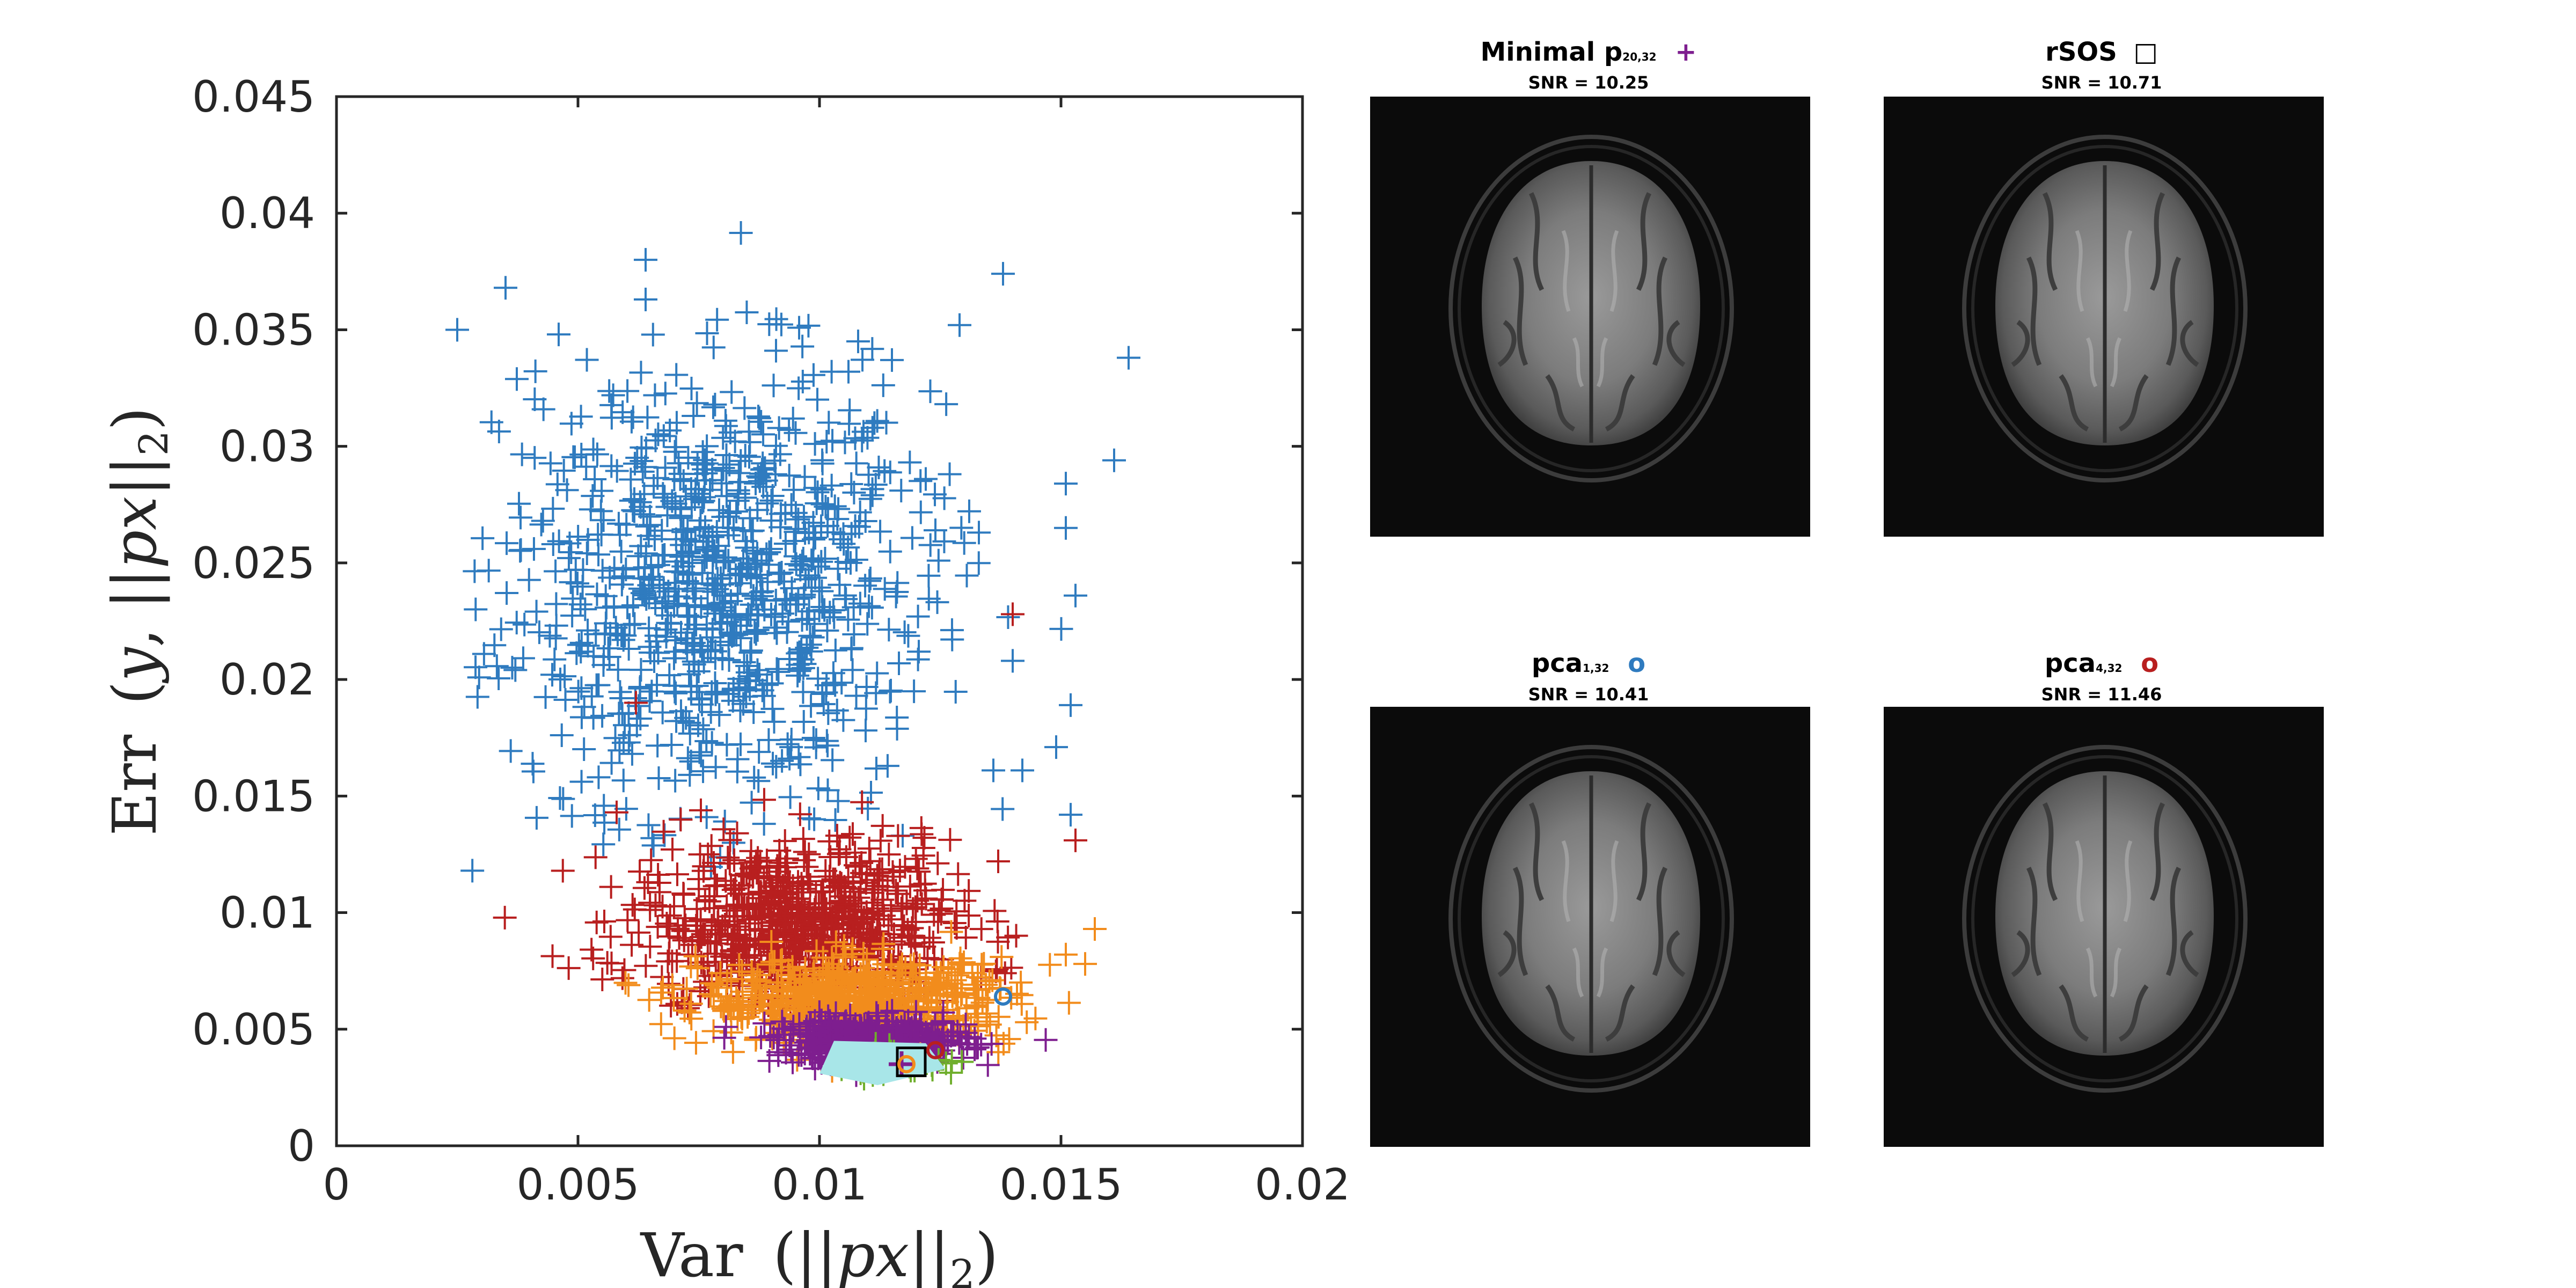  I want to click on rsos-marker, so click(911, 1062).